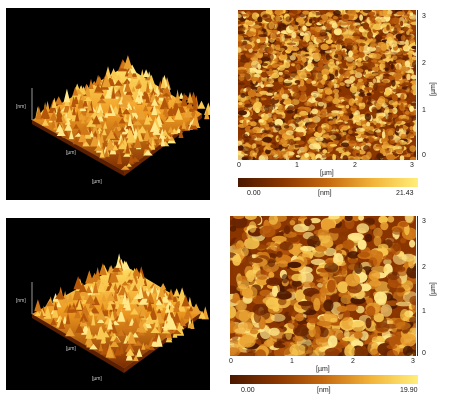  Describe the element at coordinates (254, 193) in the screenshot. I see `colorbar-min-top: 0.00` at that location.